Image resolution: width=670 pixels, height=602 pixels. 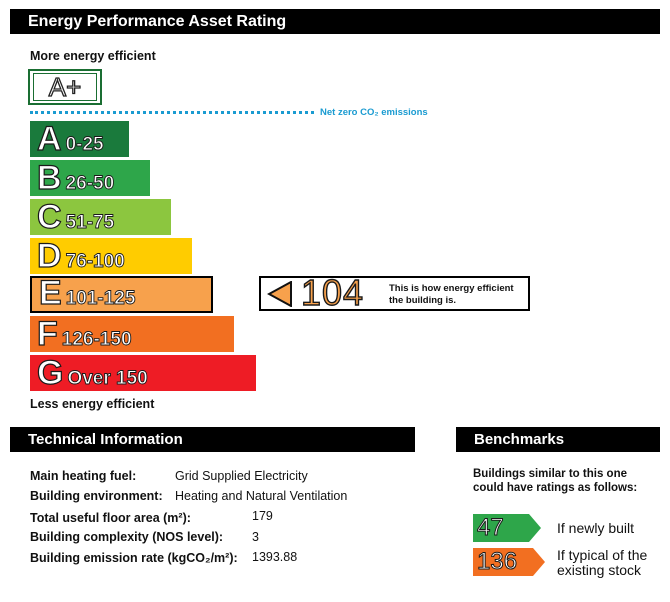 What do you see at coordinates (134, 558) in the screenshot?
I see `tech-label: Building emission rate (kgCO₂/m²):` at bounding box center [134, 558].